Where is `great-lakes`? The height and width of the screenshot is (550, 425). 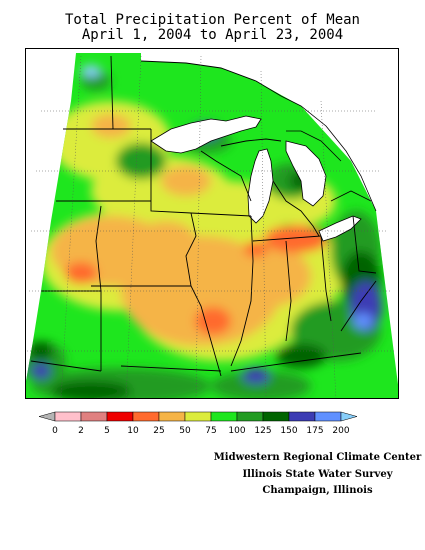 great-lakes is located at coordinates (256, 178).